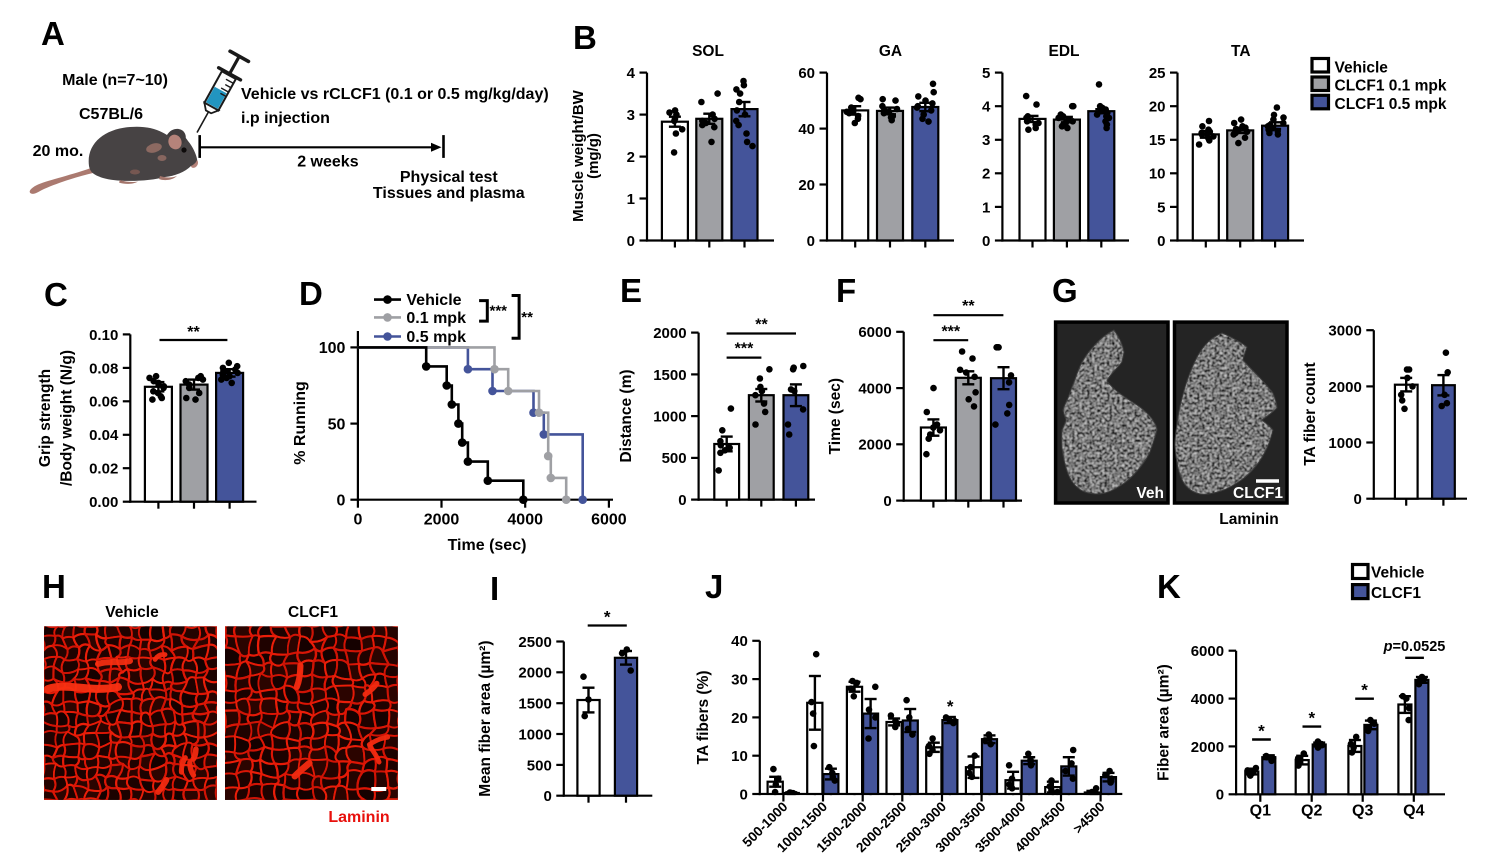  Describe the element at coordinates (1157, 140) in the screenshot. I see `svg-text: 15` at that location.